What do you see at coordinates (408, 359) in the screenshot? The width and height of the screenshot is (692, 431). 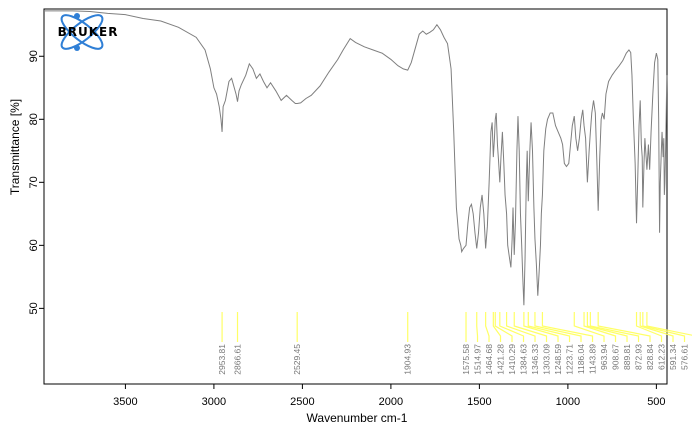 I see `peak-label-3: 1904.93` at bounding box center [408, 359].